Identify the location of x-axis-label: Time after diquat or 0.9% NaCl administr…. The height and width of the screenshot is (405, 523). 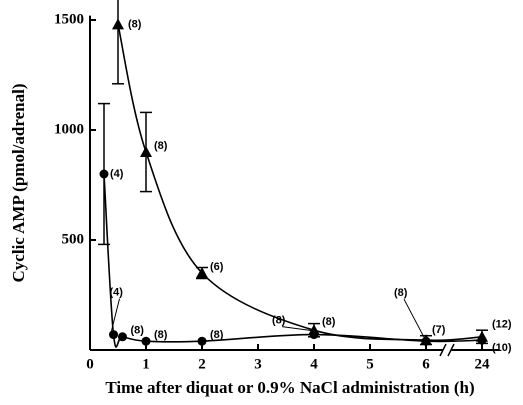
(289, 387).